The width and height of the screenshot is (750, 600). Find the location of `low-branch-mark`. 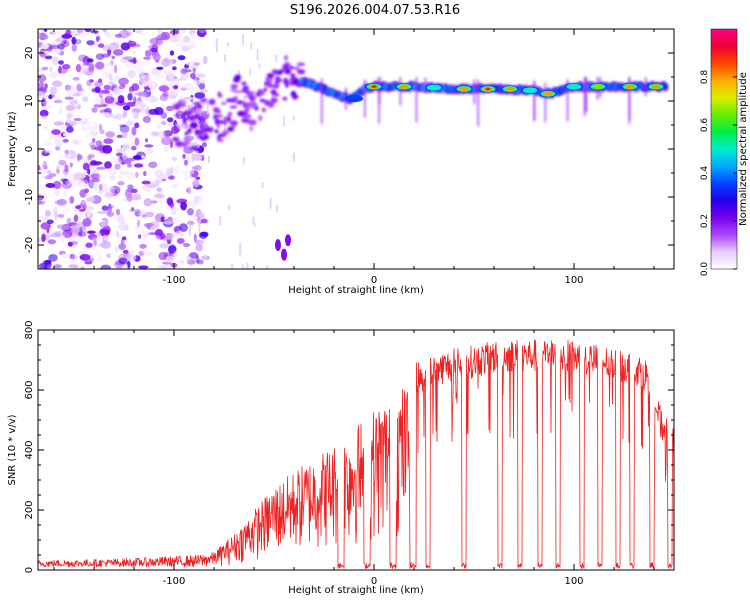

low-branch-mark is located at coordinates (278, 245).